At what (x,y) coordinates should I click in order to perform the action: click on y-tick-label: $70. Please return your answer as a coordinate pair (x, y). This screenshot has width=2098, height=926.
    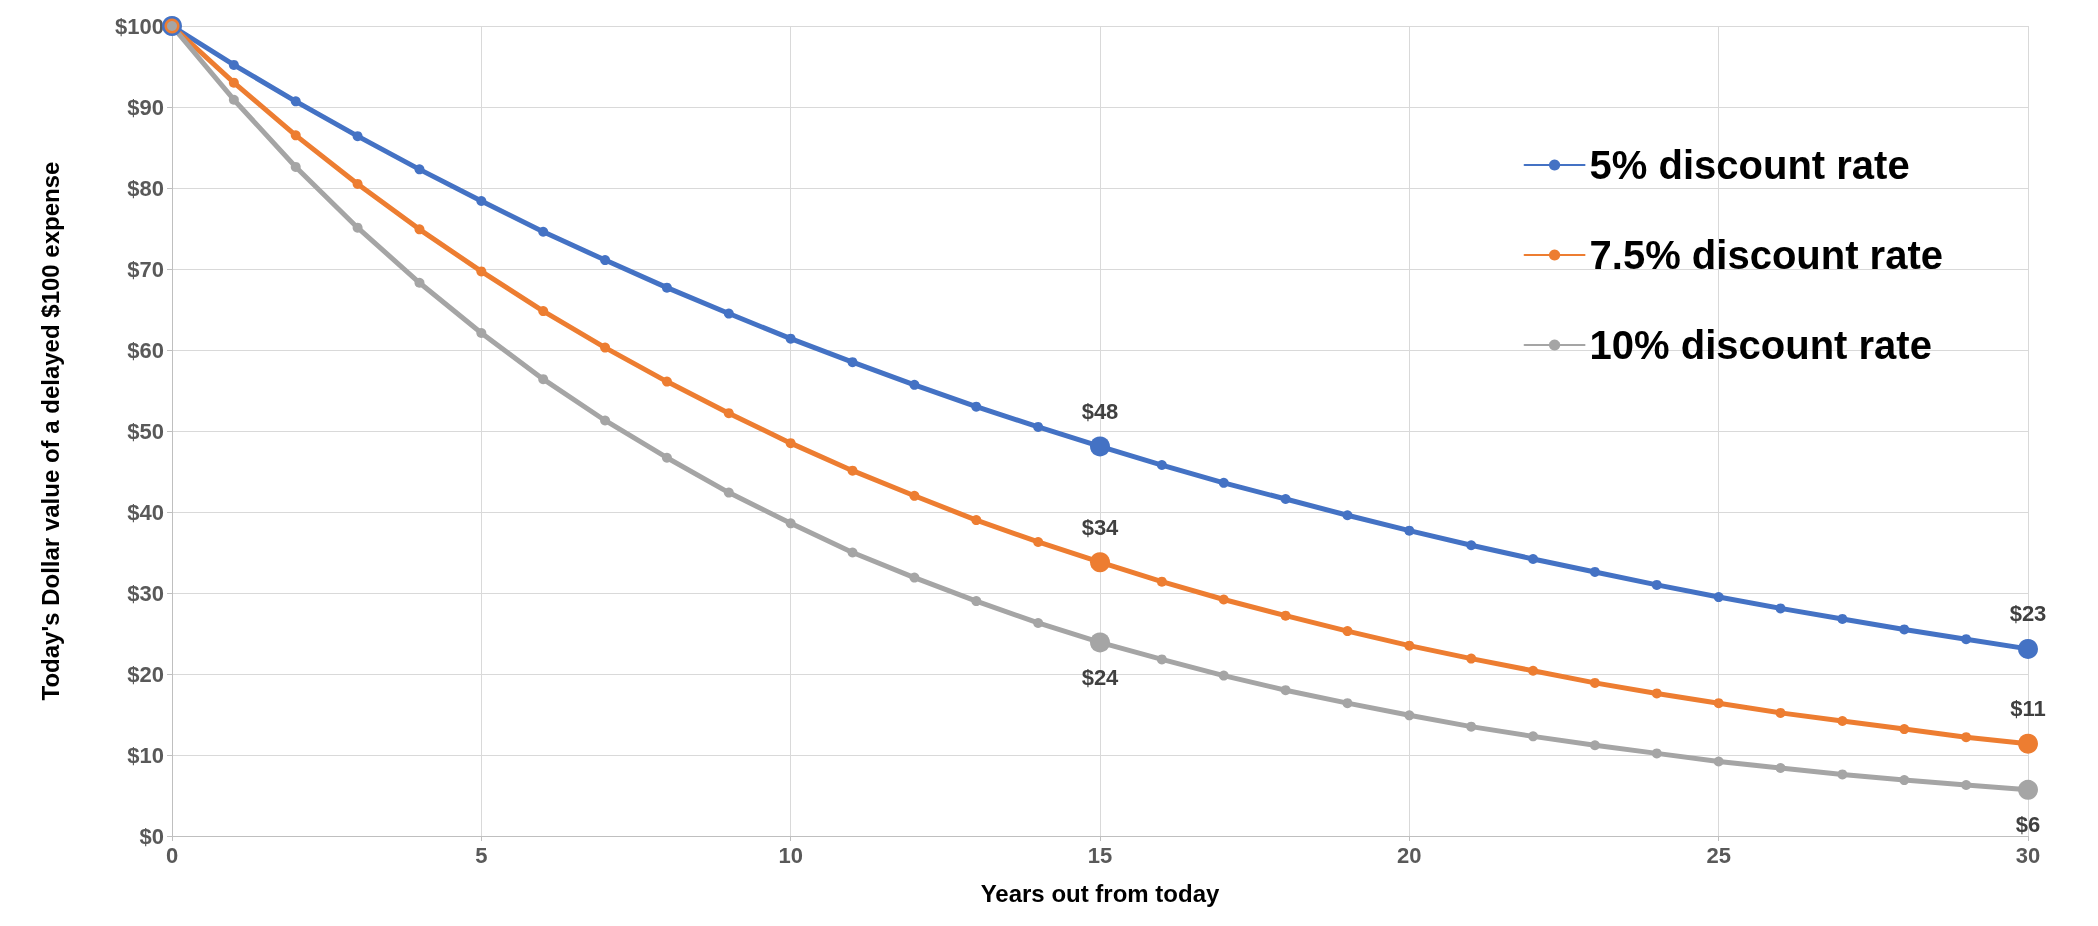
    Looking at the image, I should click on (145, 269).